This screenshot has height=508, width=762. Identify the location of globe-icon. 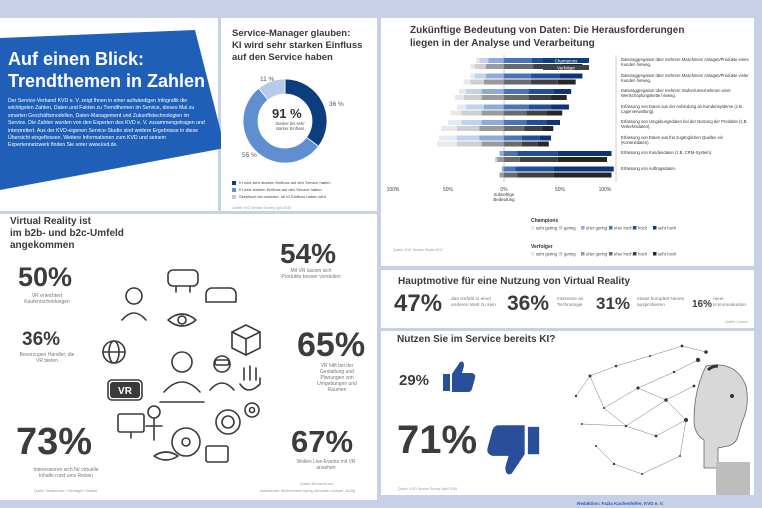
(114, 352).